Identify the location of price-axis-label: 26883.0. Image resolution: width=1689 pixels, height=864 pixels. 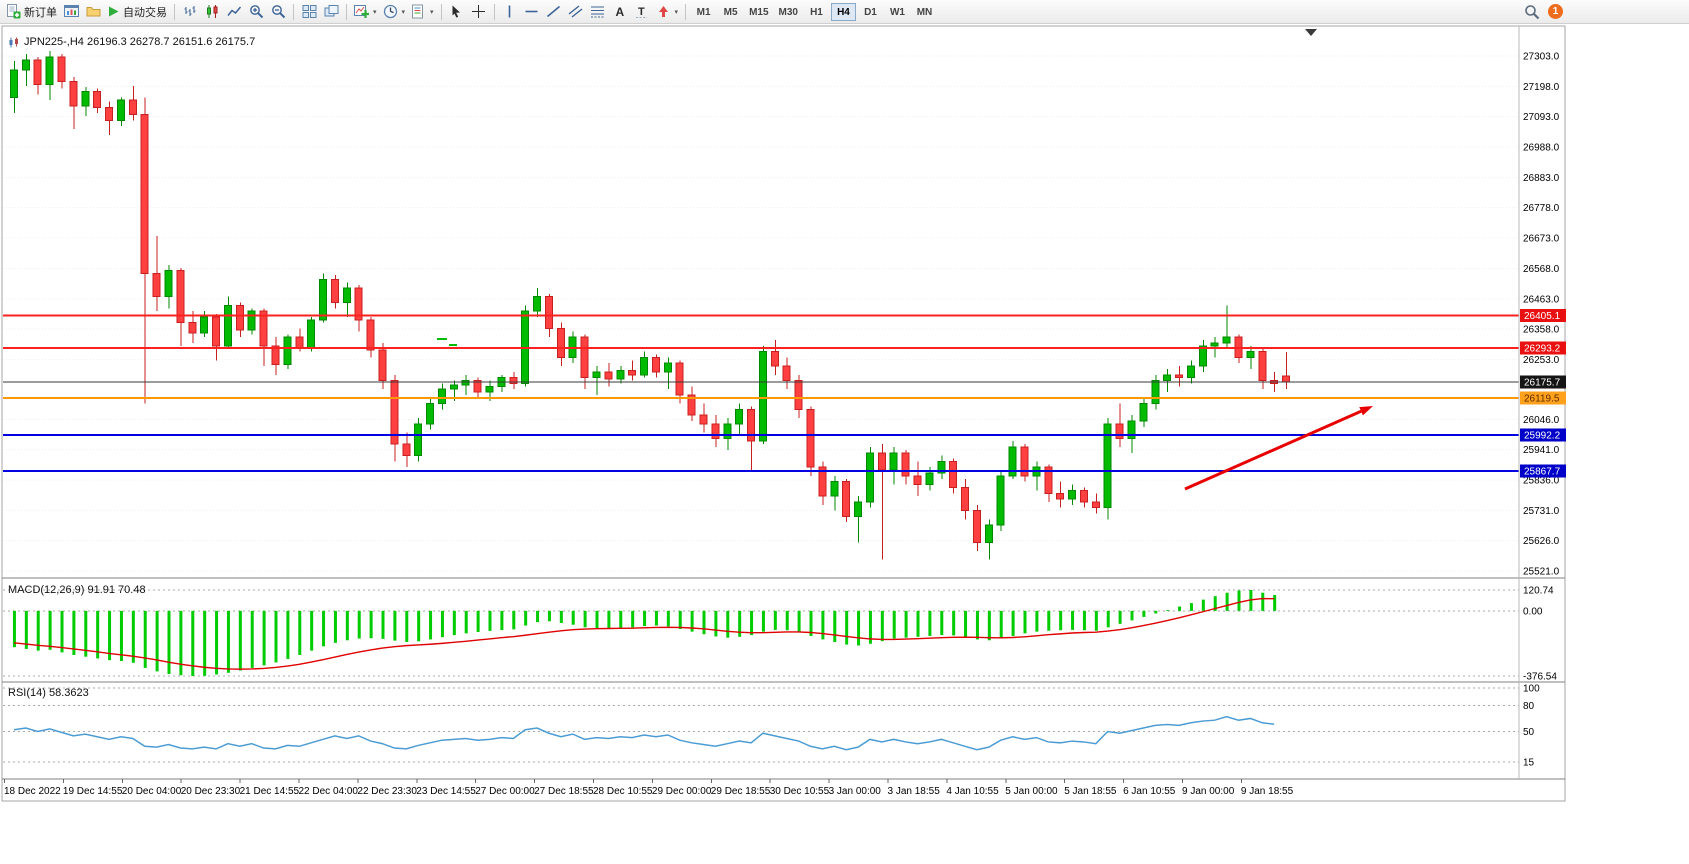
(1541, 178).